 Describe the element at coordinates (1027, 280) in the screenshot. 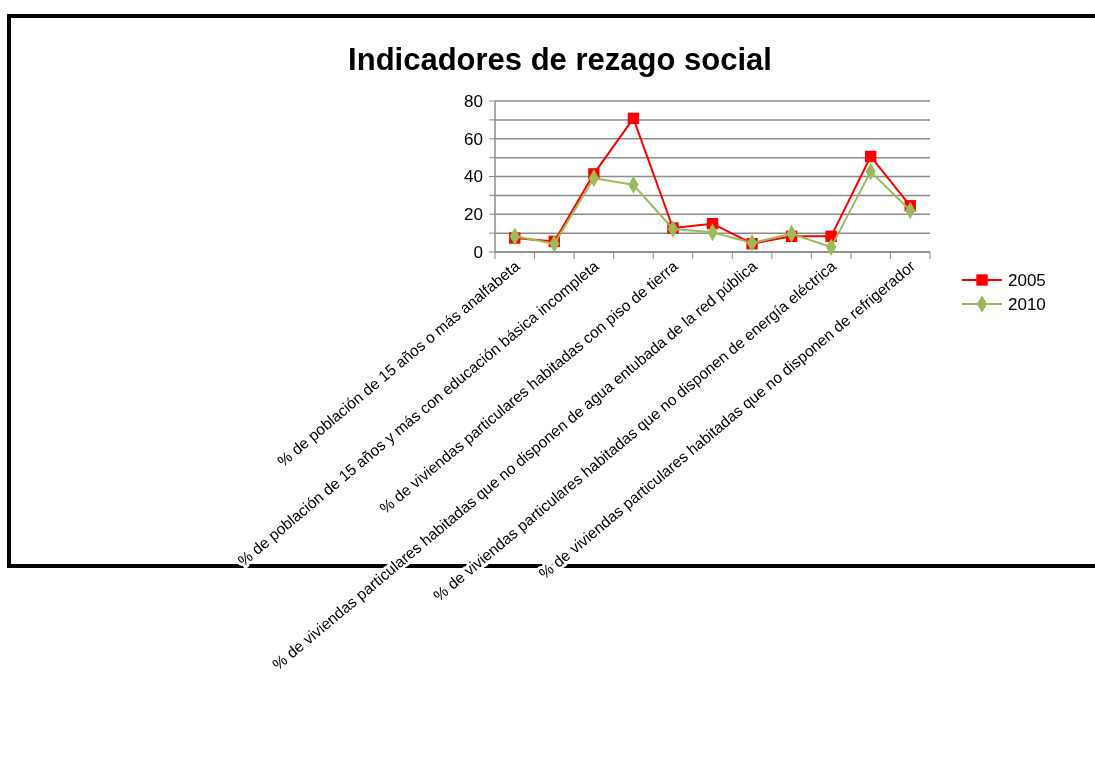

I see `legend-label: 2005` at that location.